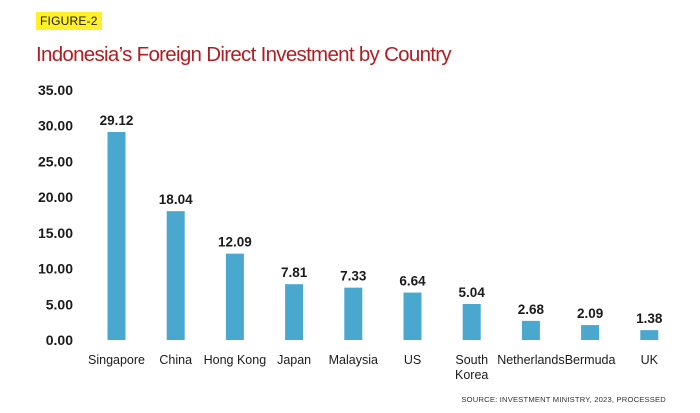 The image size is (700, 413). Describe the element at coordinates (59, 340) in the screenshot. I see `y-tick-label: 0.00` at that location.